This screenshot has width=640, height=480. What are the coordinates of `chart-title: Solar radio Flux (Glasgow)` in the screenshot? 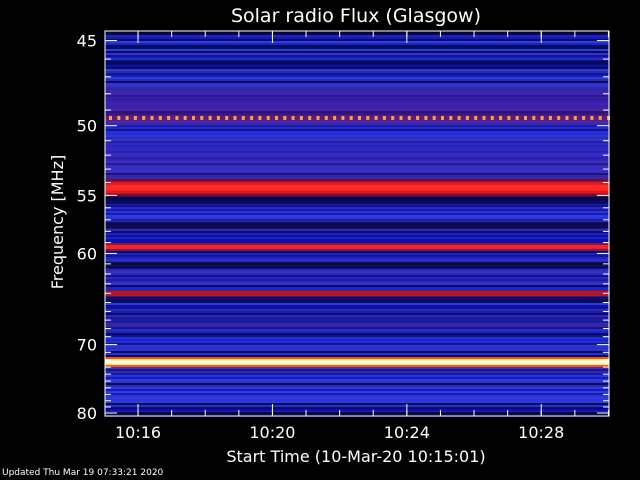 It's located at (356, 16).